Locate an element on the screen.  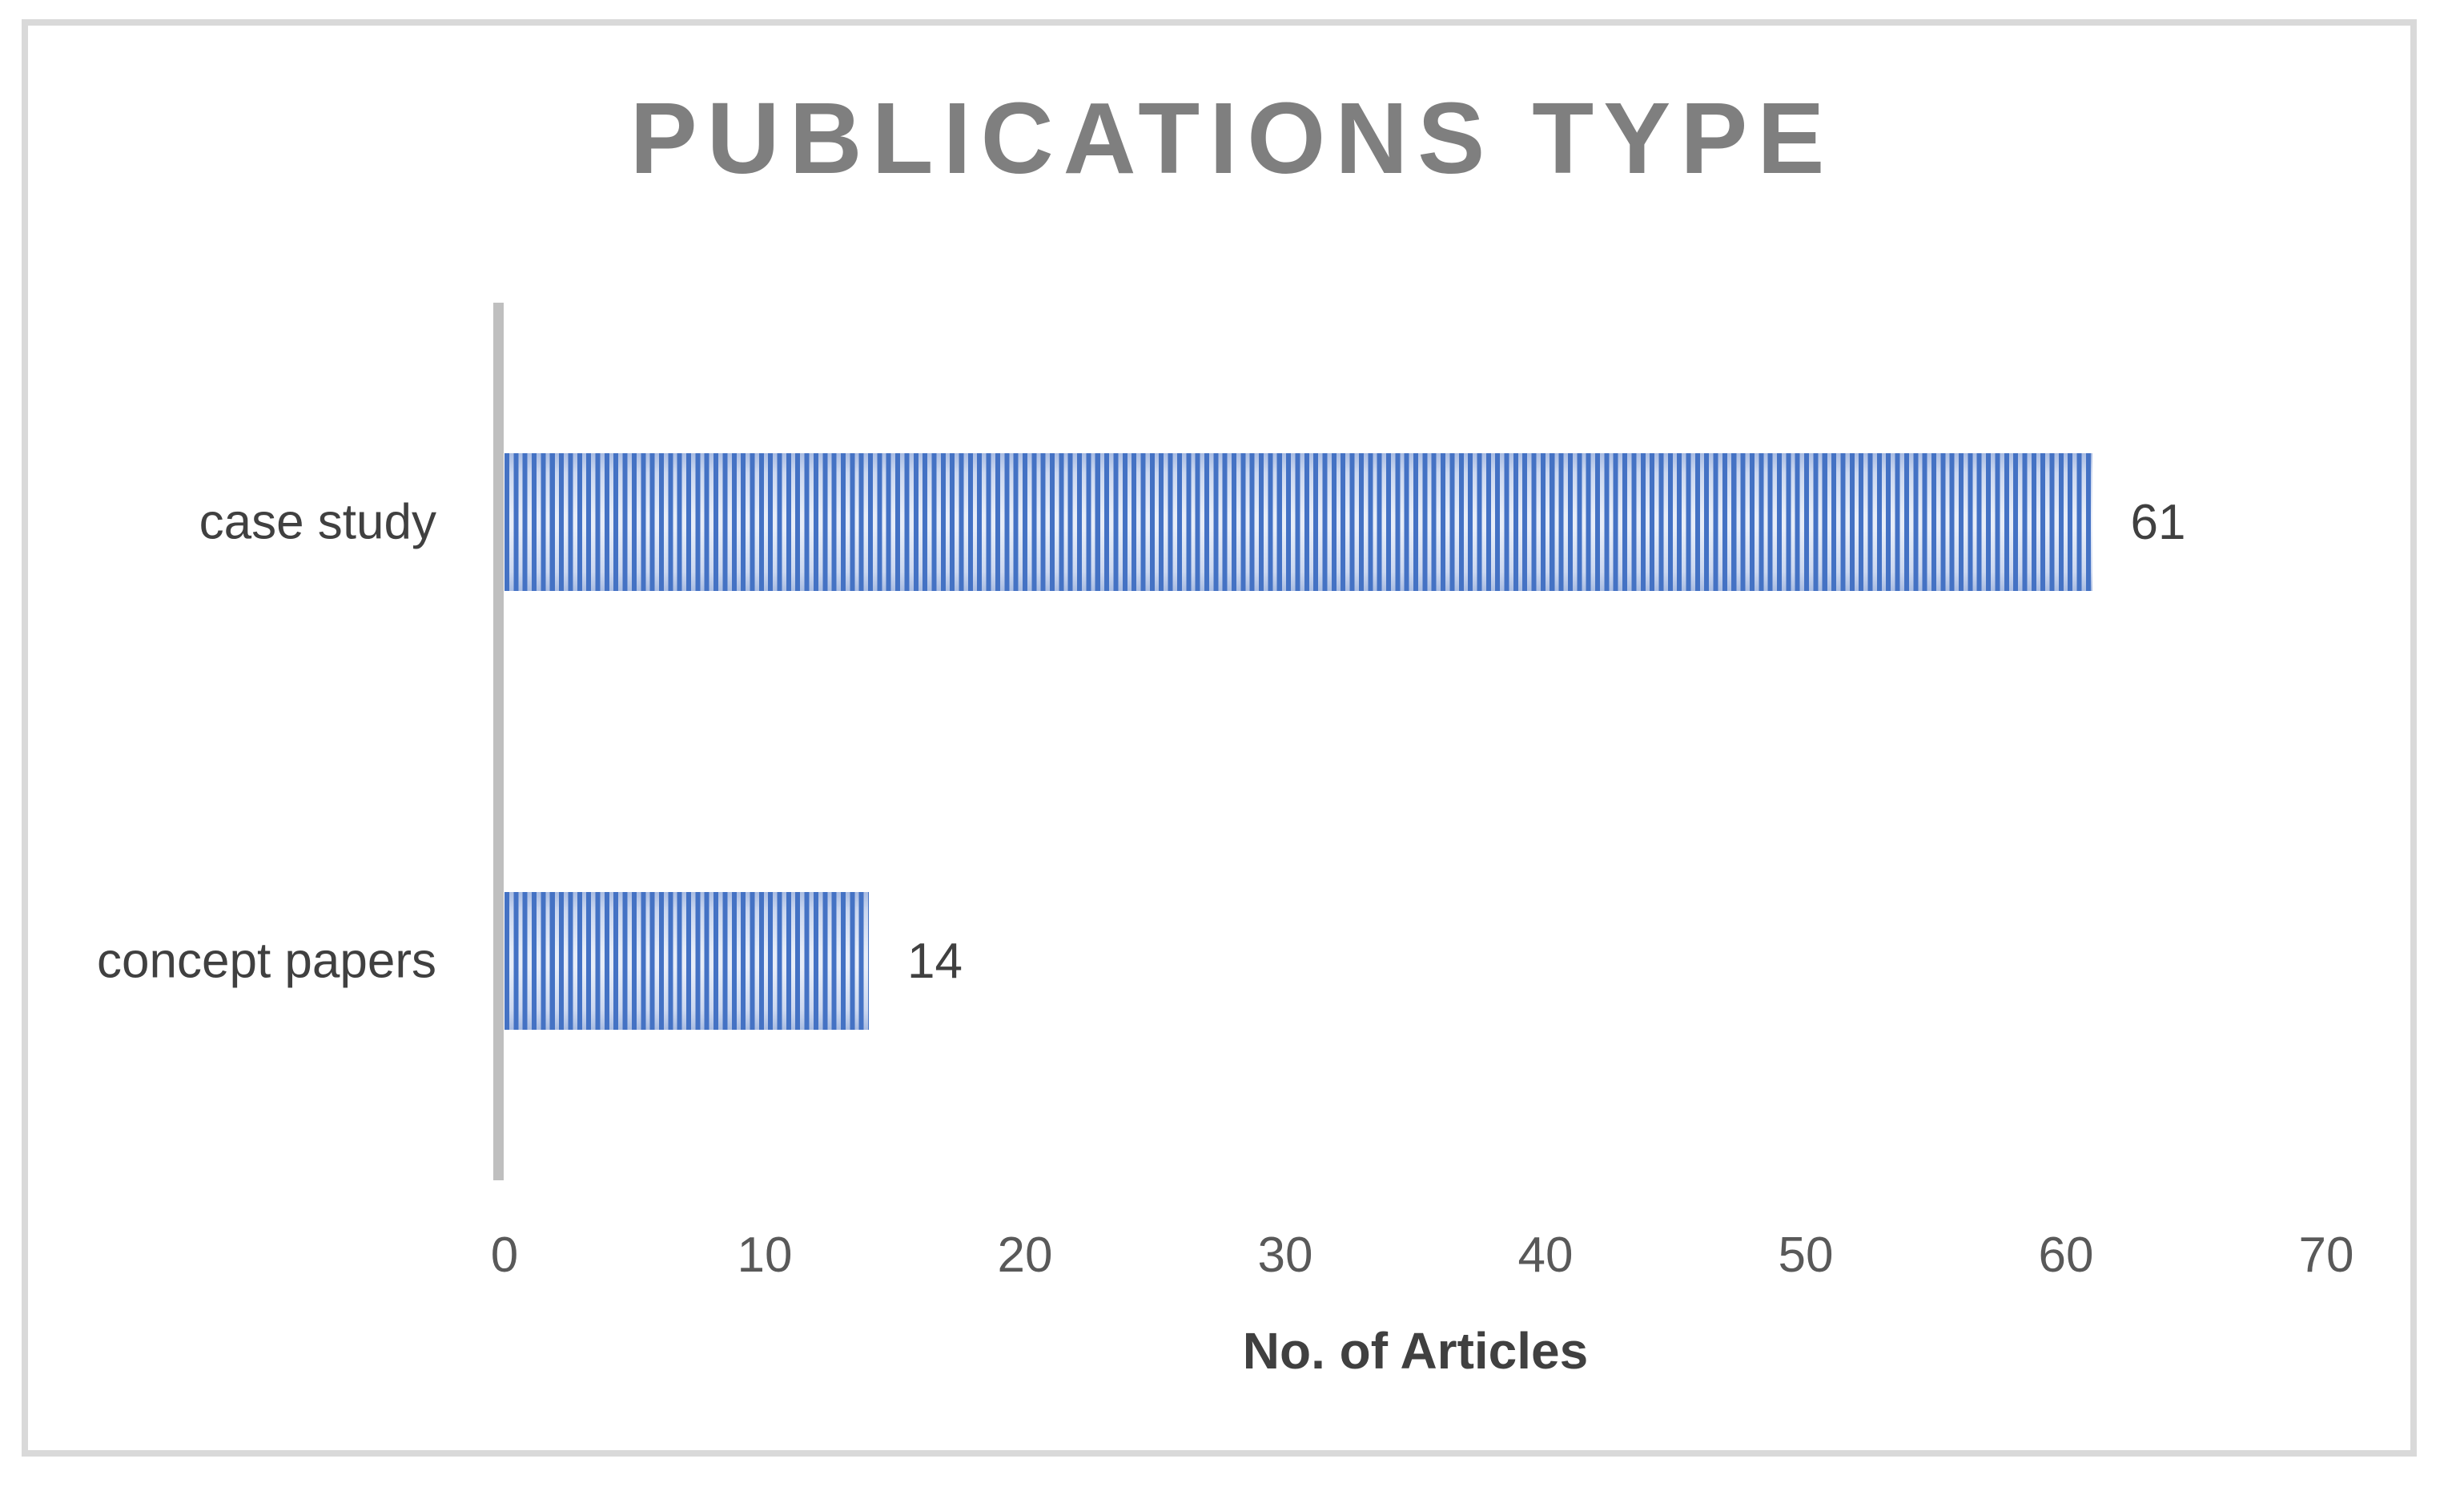
x-tick-label: 50 is located at coordinates (1806, 1255).